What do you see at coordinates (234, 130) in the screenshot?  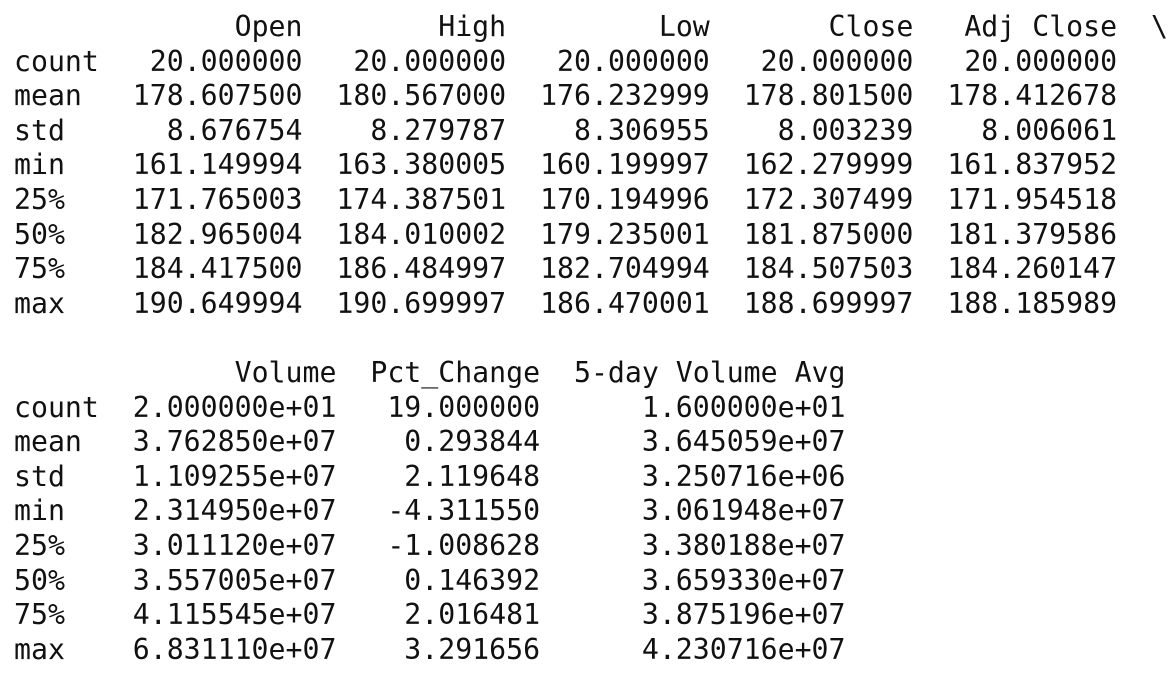 I see `table-cell: 8.676754` at bounding box center [234, 130].